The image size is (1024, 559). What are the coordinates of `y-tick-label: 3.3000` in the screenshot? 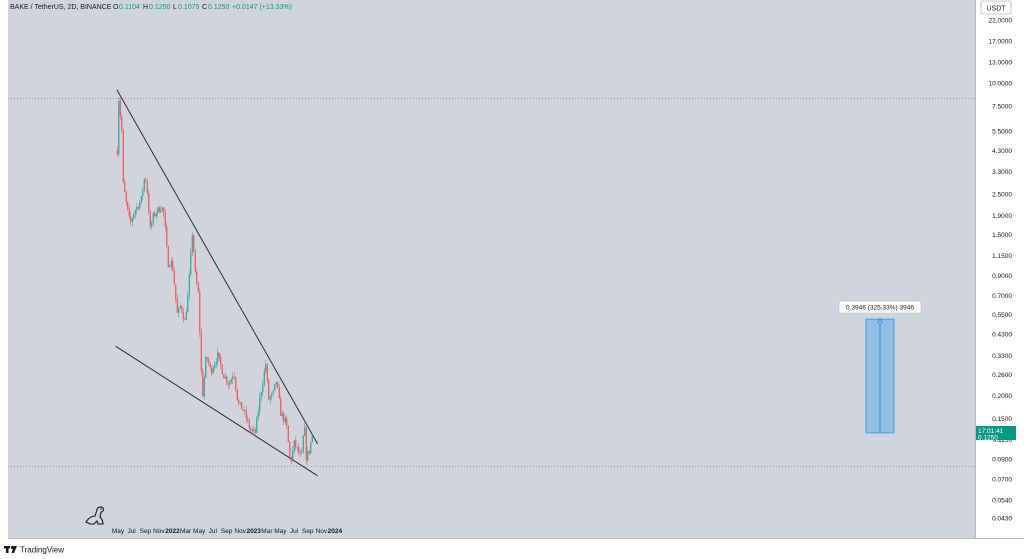 It's located at (1002, 172).